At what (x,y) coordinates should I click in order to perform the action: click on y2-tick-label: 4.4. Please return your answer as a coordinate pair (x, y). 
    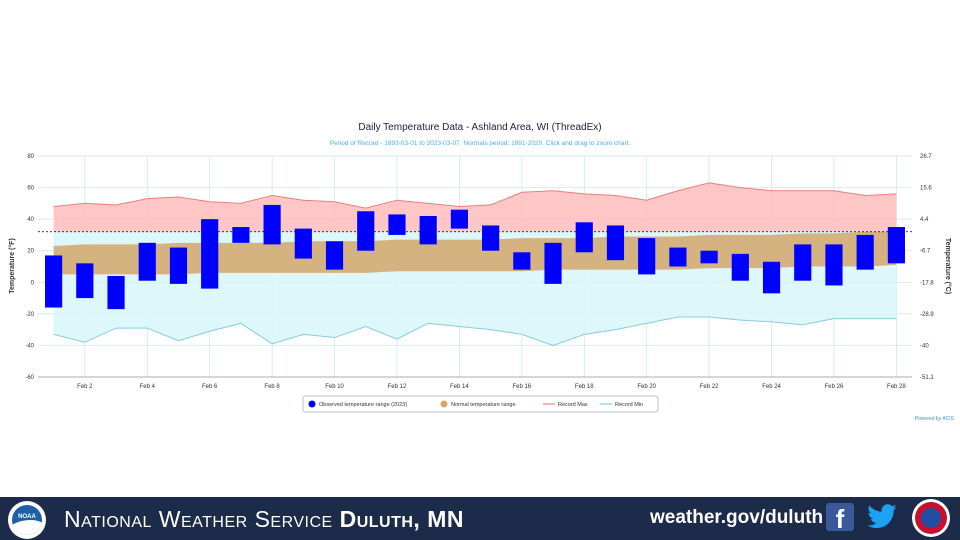
    Looking at the image, I should click on (924, 220).